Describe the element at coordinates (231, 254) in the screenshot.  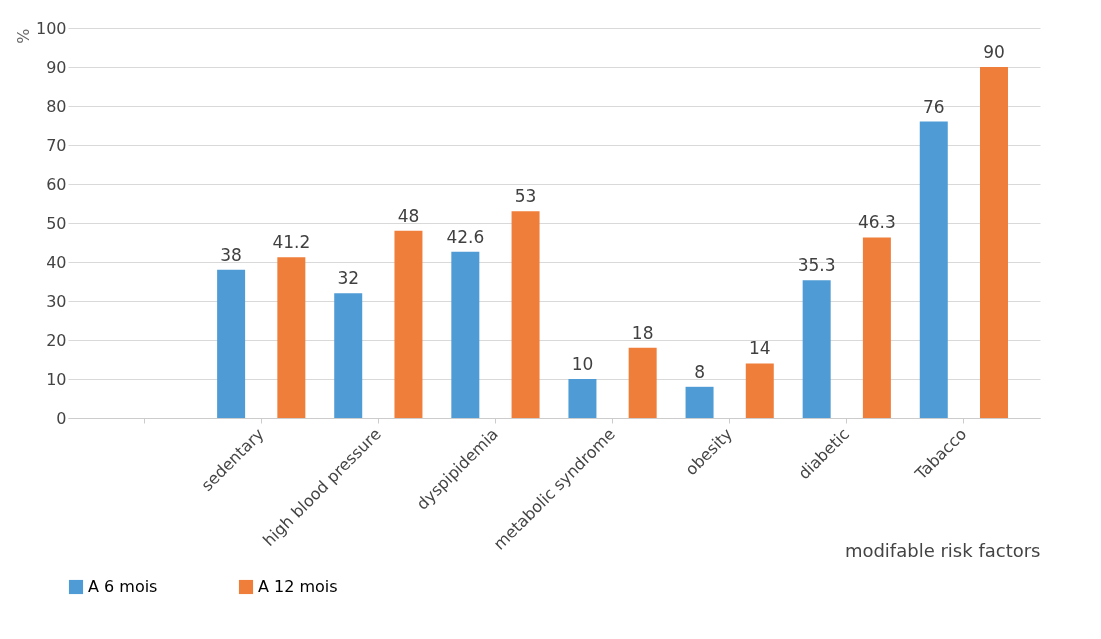
I see `data-label: 38` at that location.